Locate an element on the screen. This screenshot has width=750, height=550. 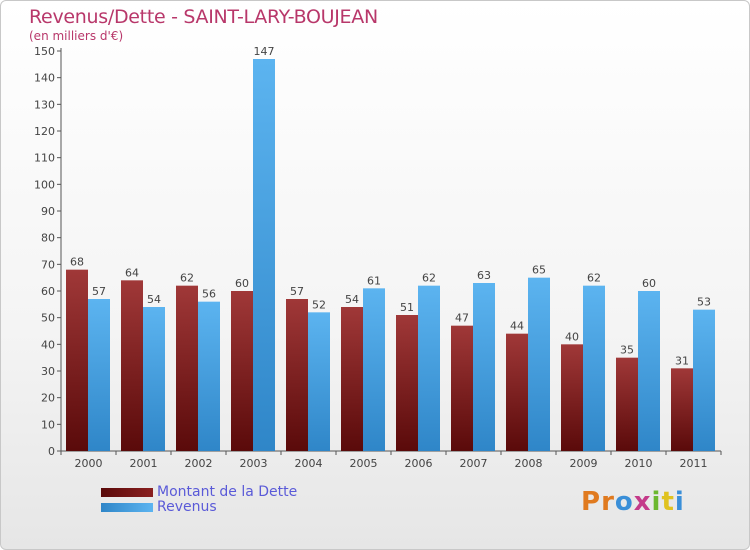
chart-title: Revenus/Dette - SAINT-LARY-BOUJEAN is located at coordinates (203, 17).